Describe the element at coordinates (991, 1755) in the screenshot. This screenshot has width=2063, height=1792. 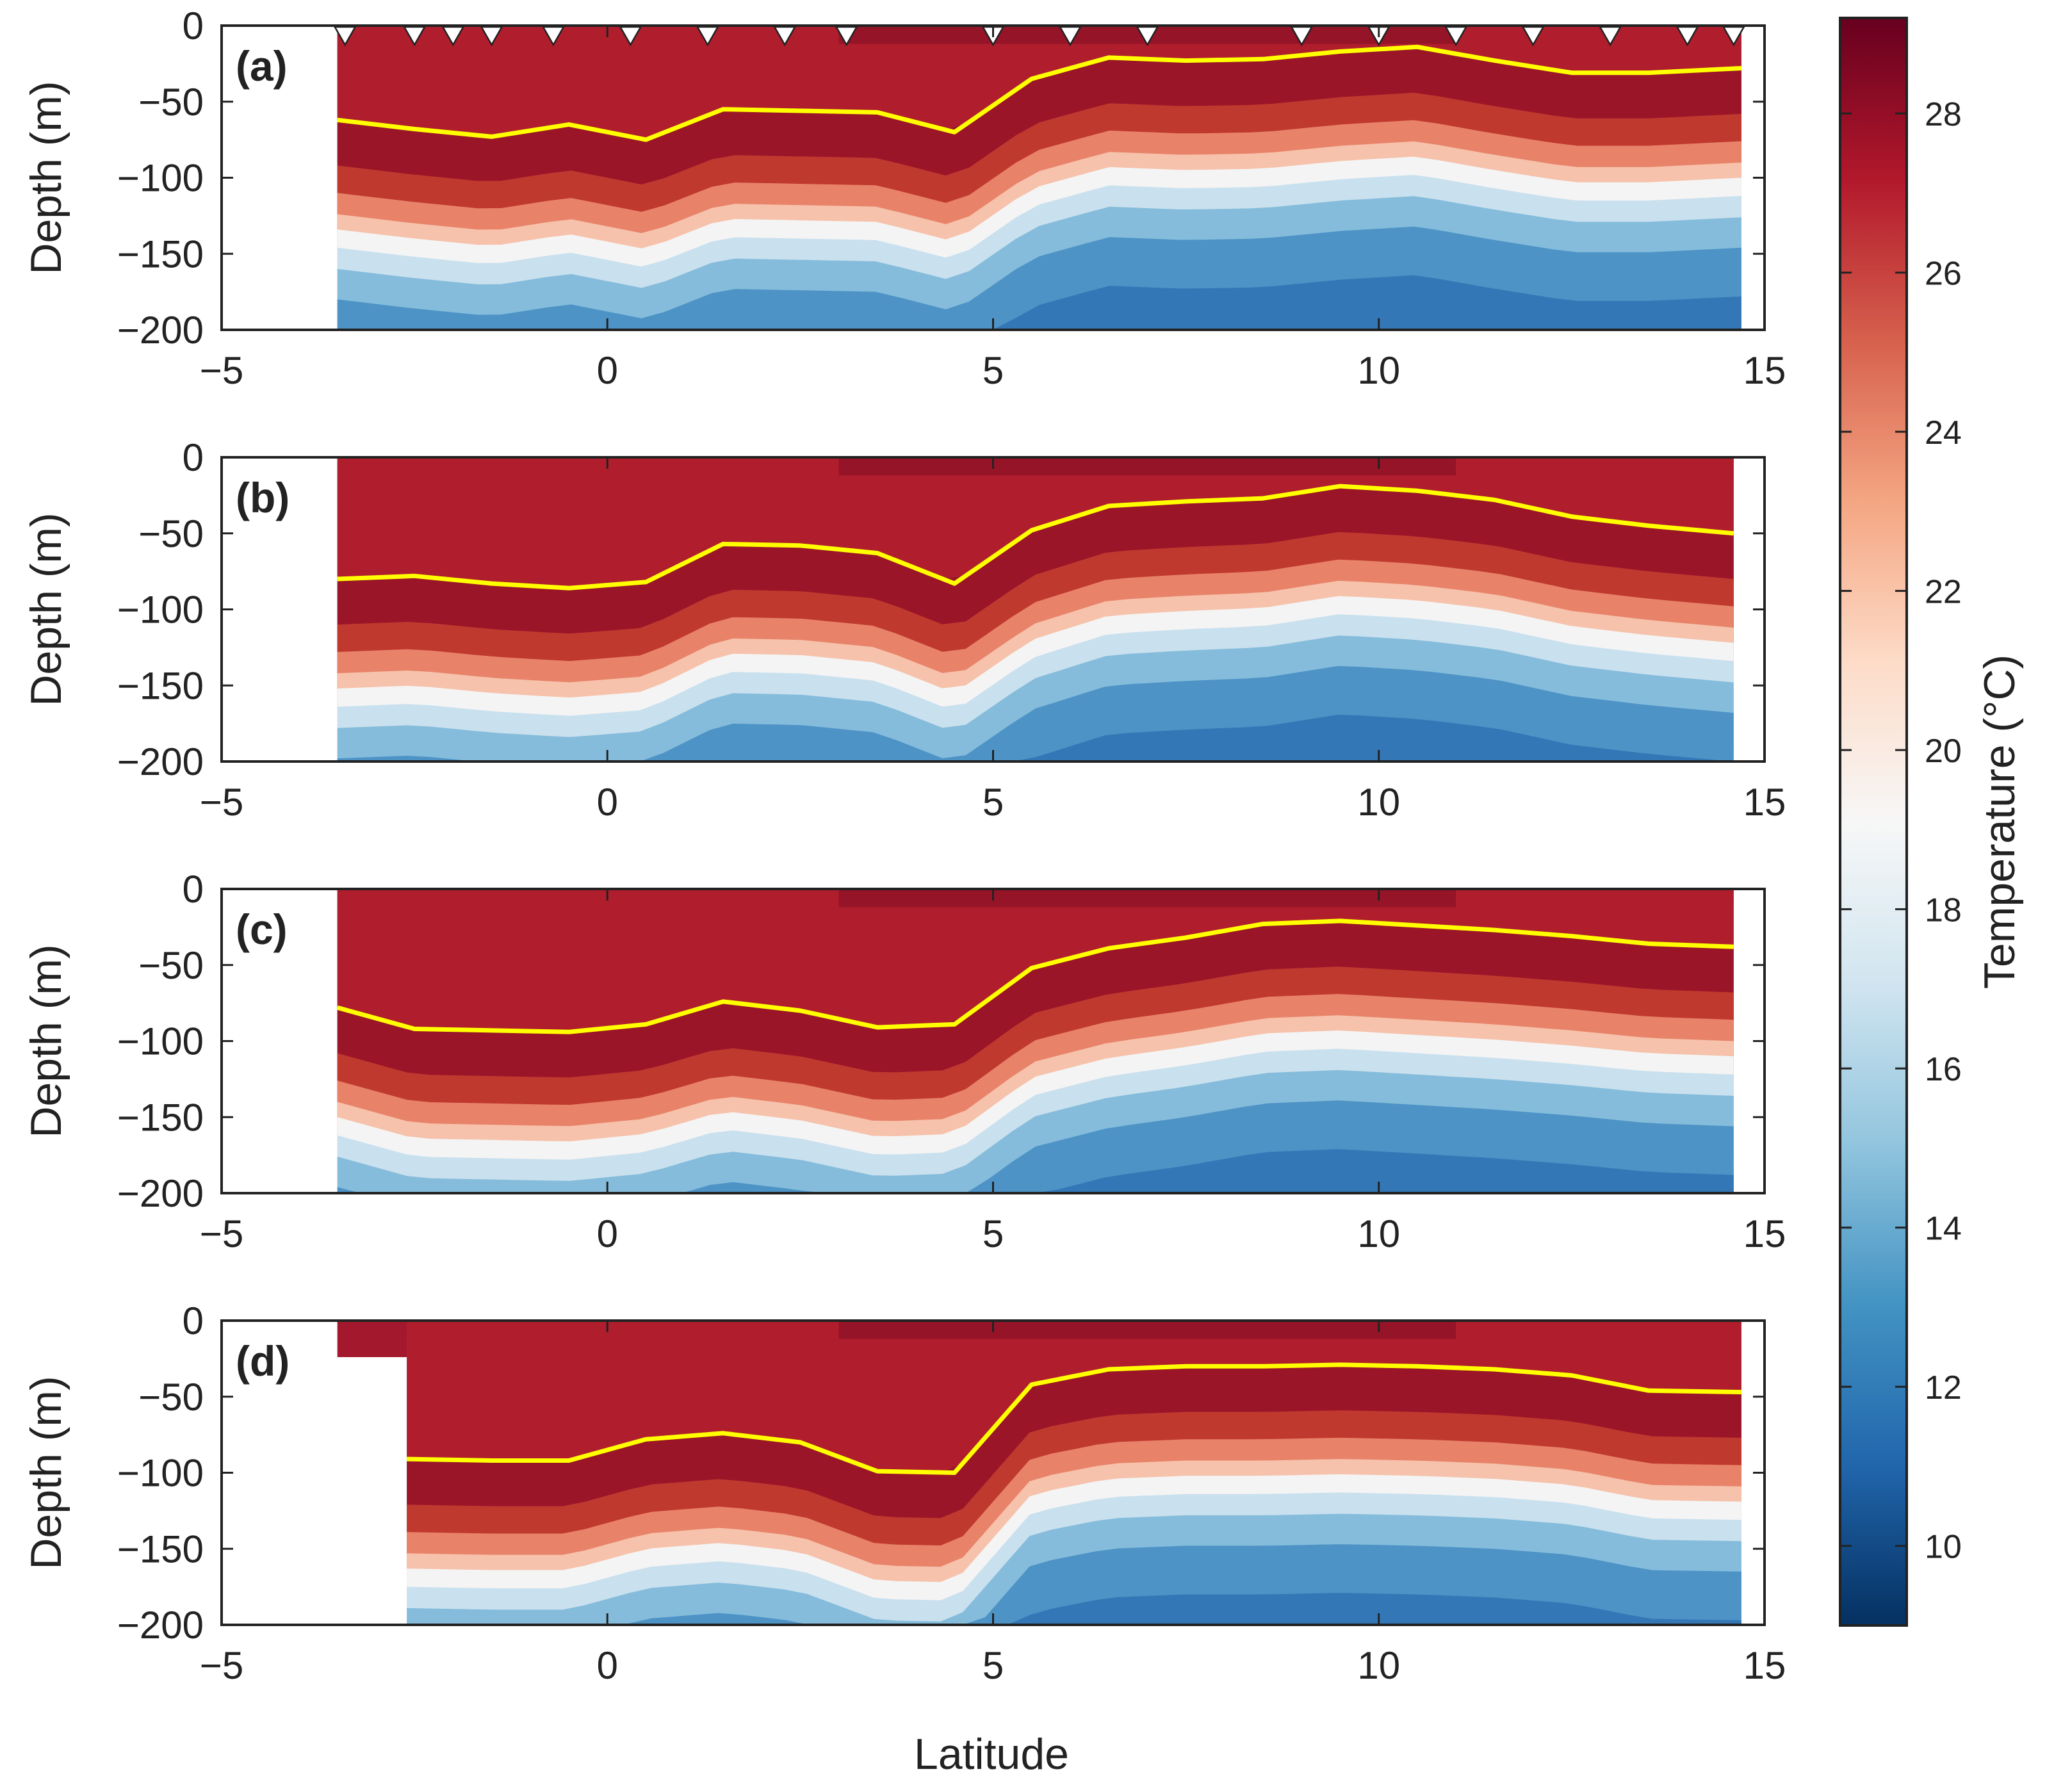
I see `x-axis-title: Latitude` at that location.